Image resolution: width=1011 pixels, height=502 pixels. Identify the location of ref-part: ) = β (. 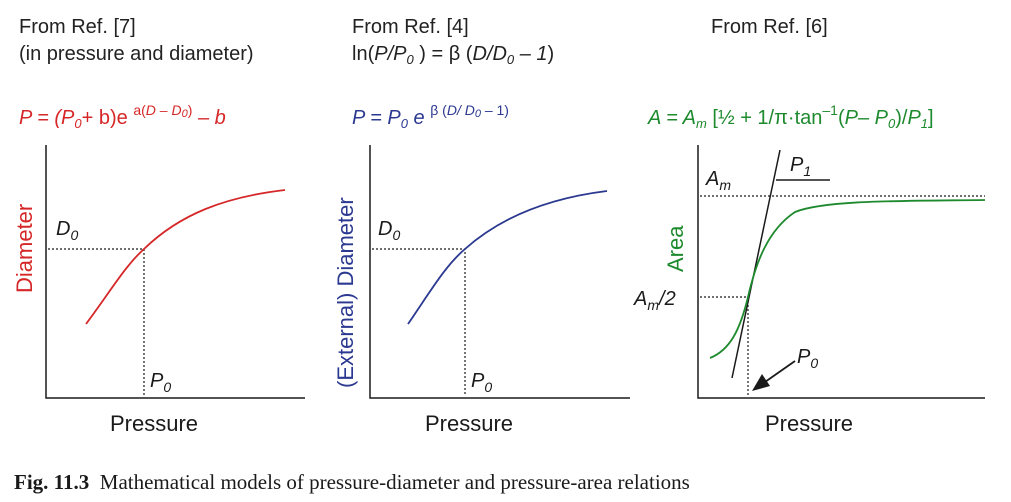
(443, 54).